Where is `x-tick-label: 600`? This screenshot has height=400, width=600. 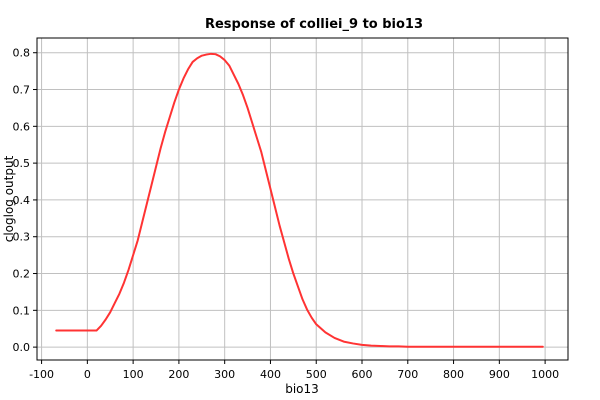 x-tick-label: 600 is located at coordinates (362, 374).